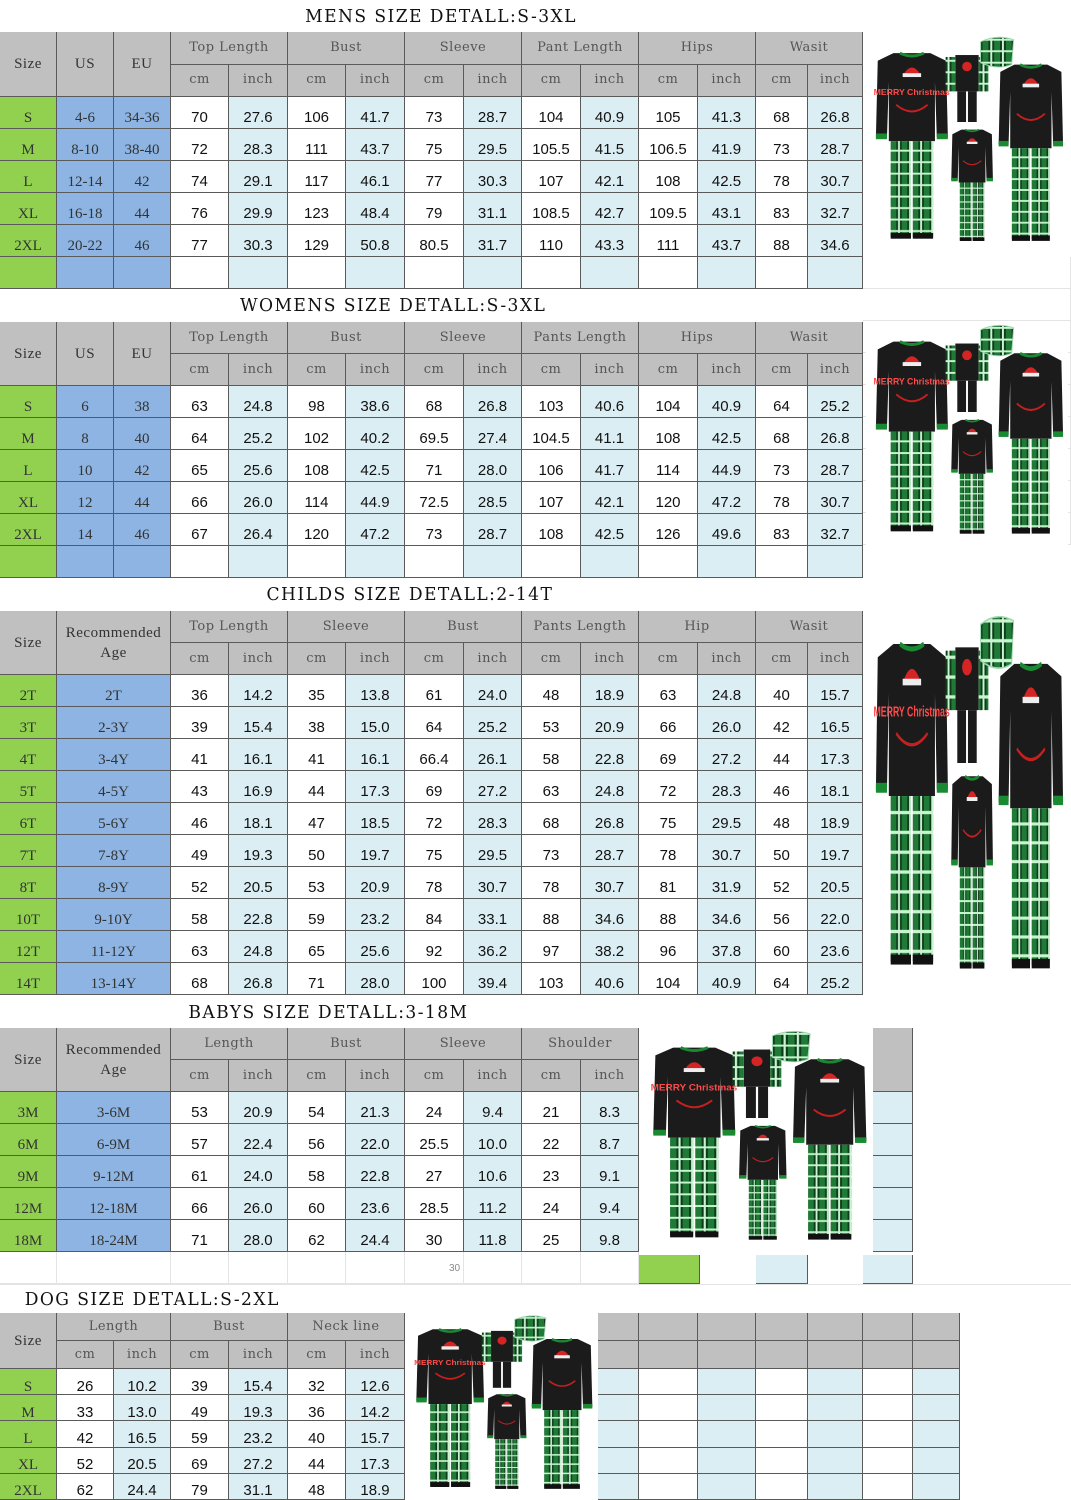 The width and height of the screenshot is (1071, 1500). What do you see at coordinates (317, 691) in the screenshot?
I see `childs-value-cell: 35` at bounding box center [317, 691].